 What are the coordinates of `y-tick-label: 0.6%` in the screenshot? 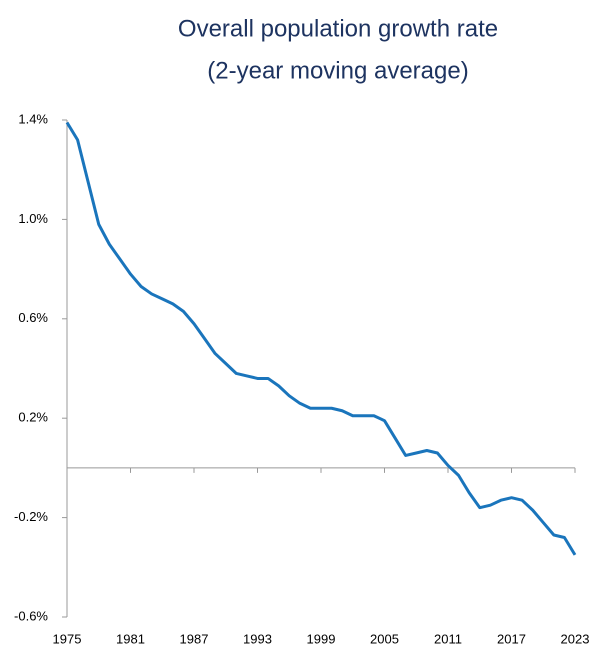 It's located at (33, 317).